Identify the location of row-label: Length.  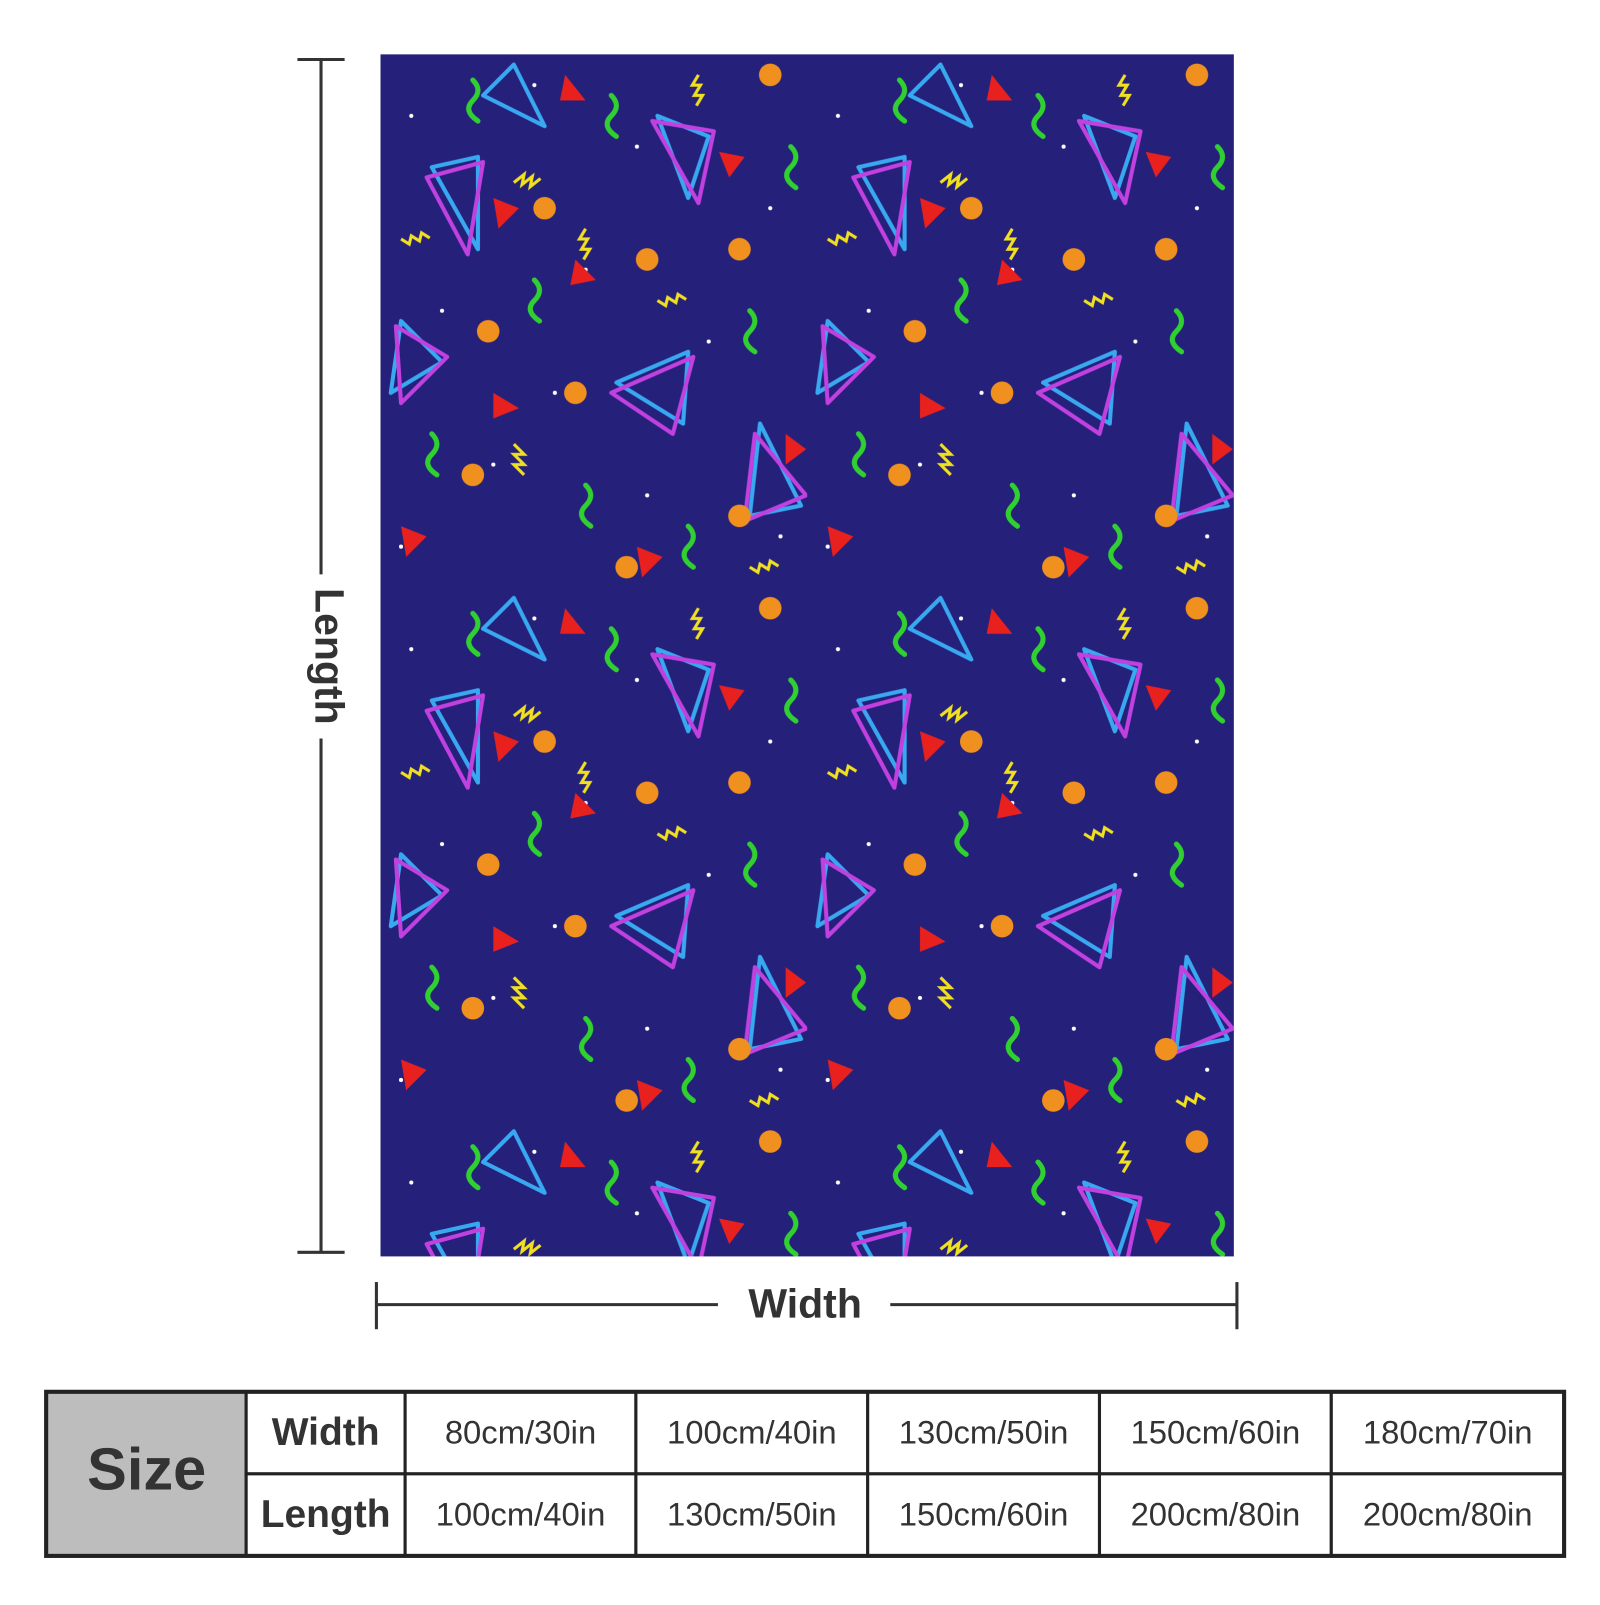
(326, 1514).